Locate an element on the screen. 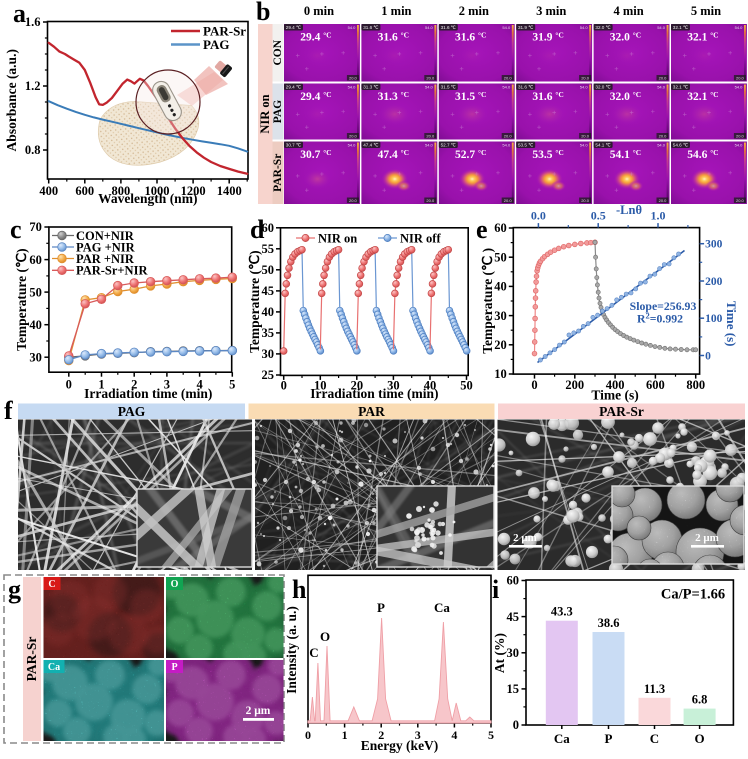 The width and height of the screenshot is (748, 759). svg-text: 5 min is located at coordinates (706, 11).